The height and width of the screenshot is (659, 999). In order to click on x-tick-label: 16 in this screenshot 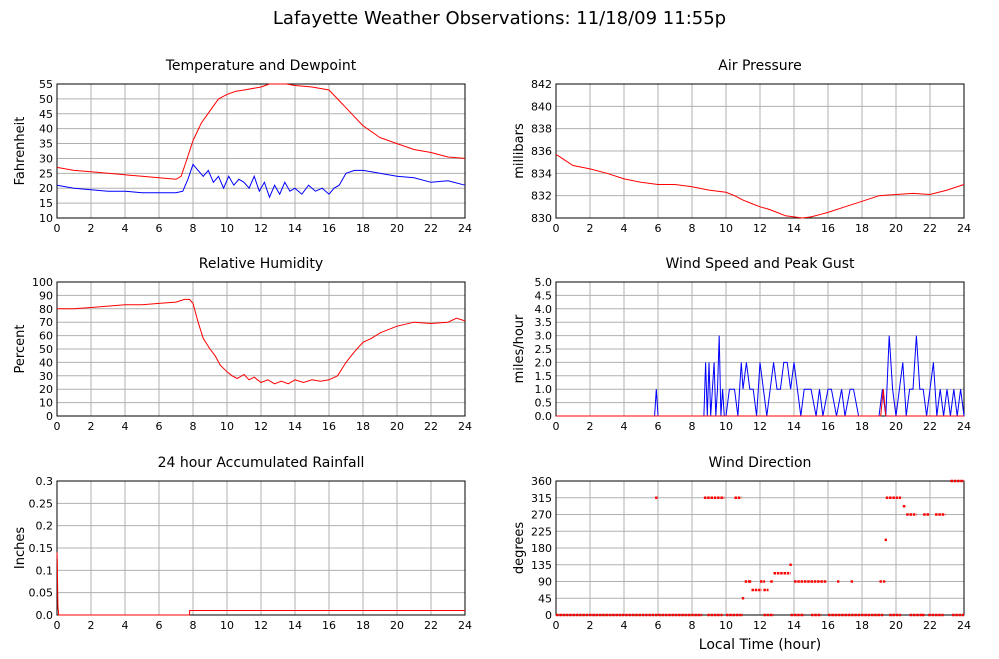, I will do `click(329, 426)`.